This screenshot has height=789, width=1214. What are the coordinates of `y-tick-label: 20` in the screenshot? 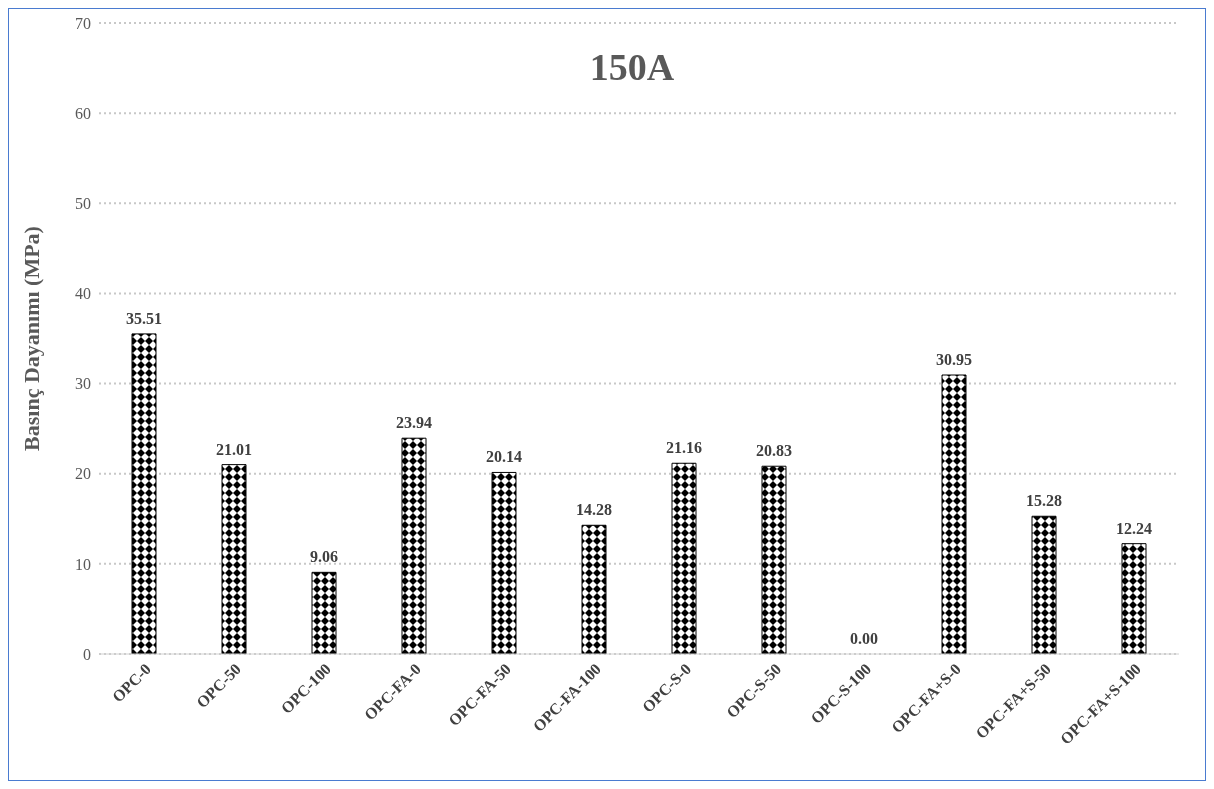 It's located at (83, 474).